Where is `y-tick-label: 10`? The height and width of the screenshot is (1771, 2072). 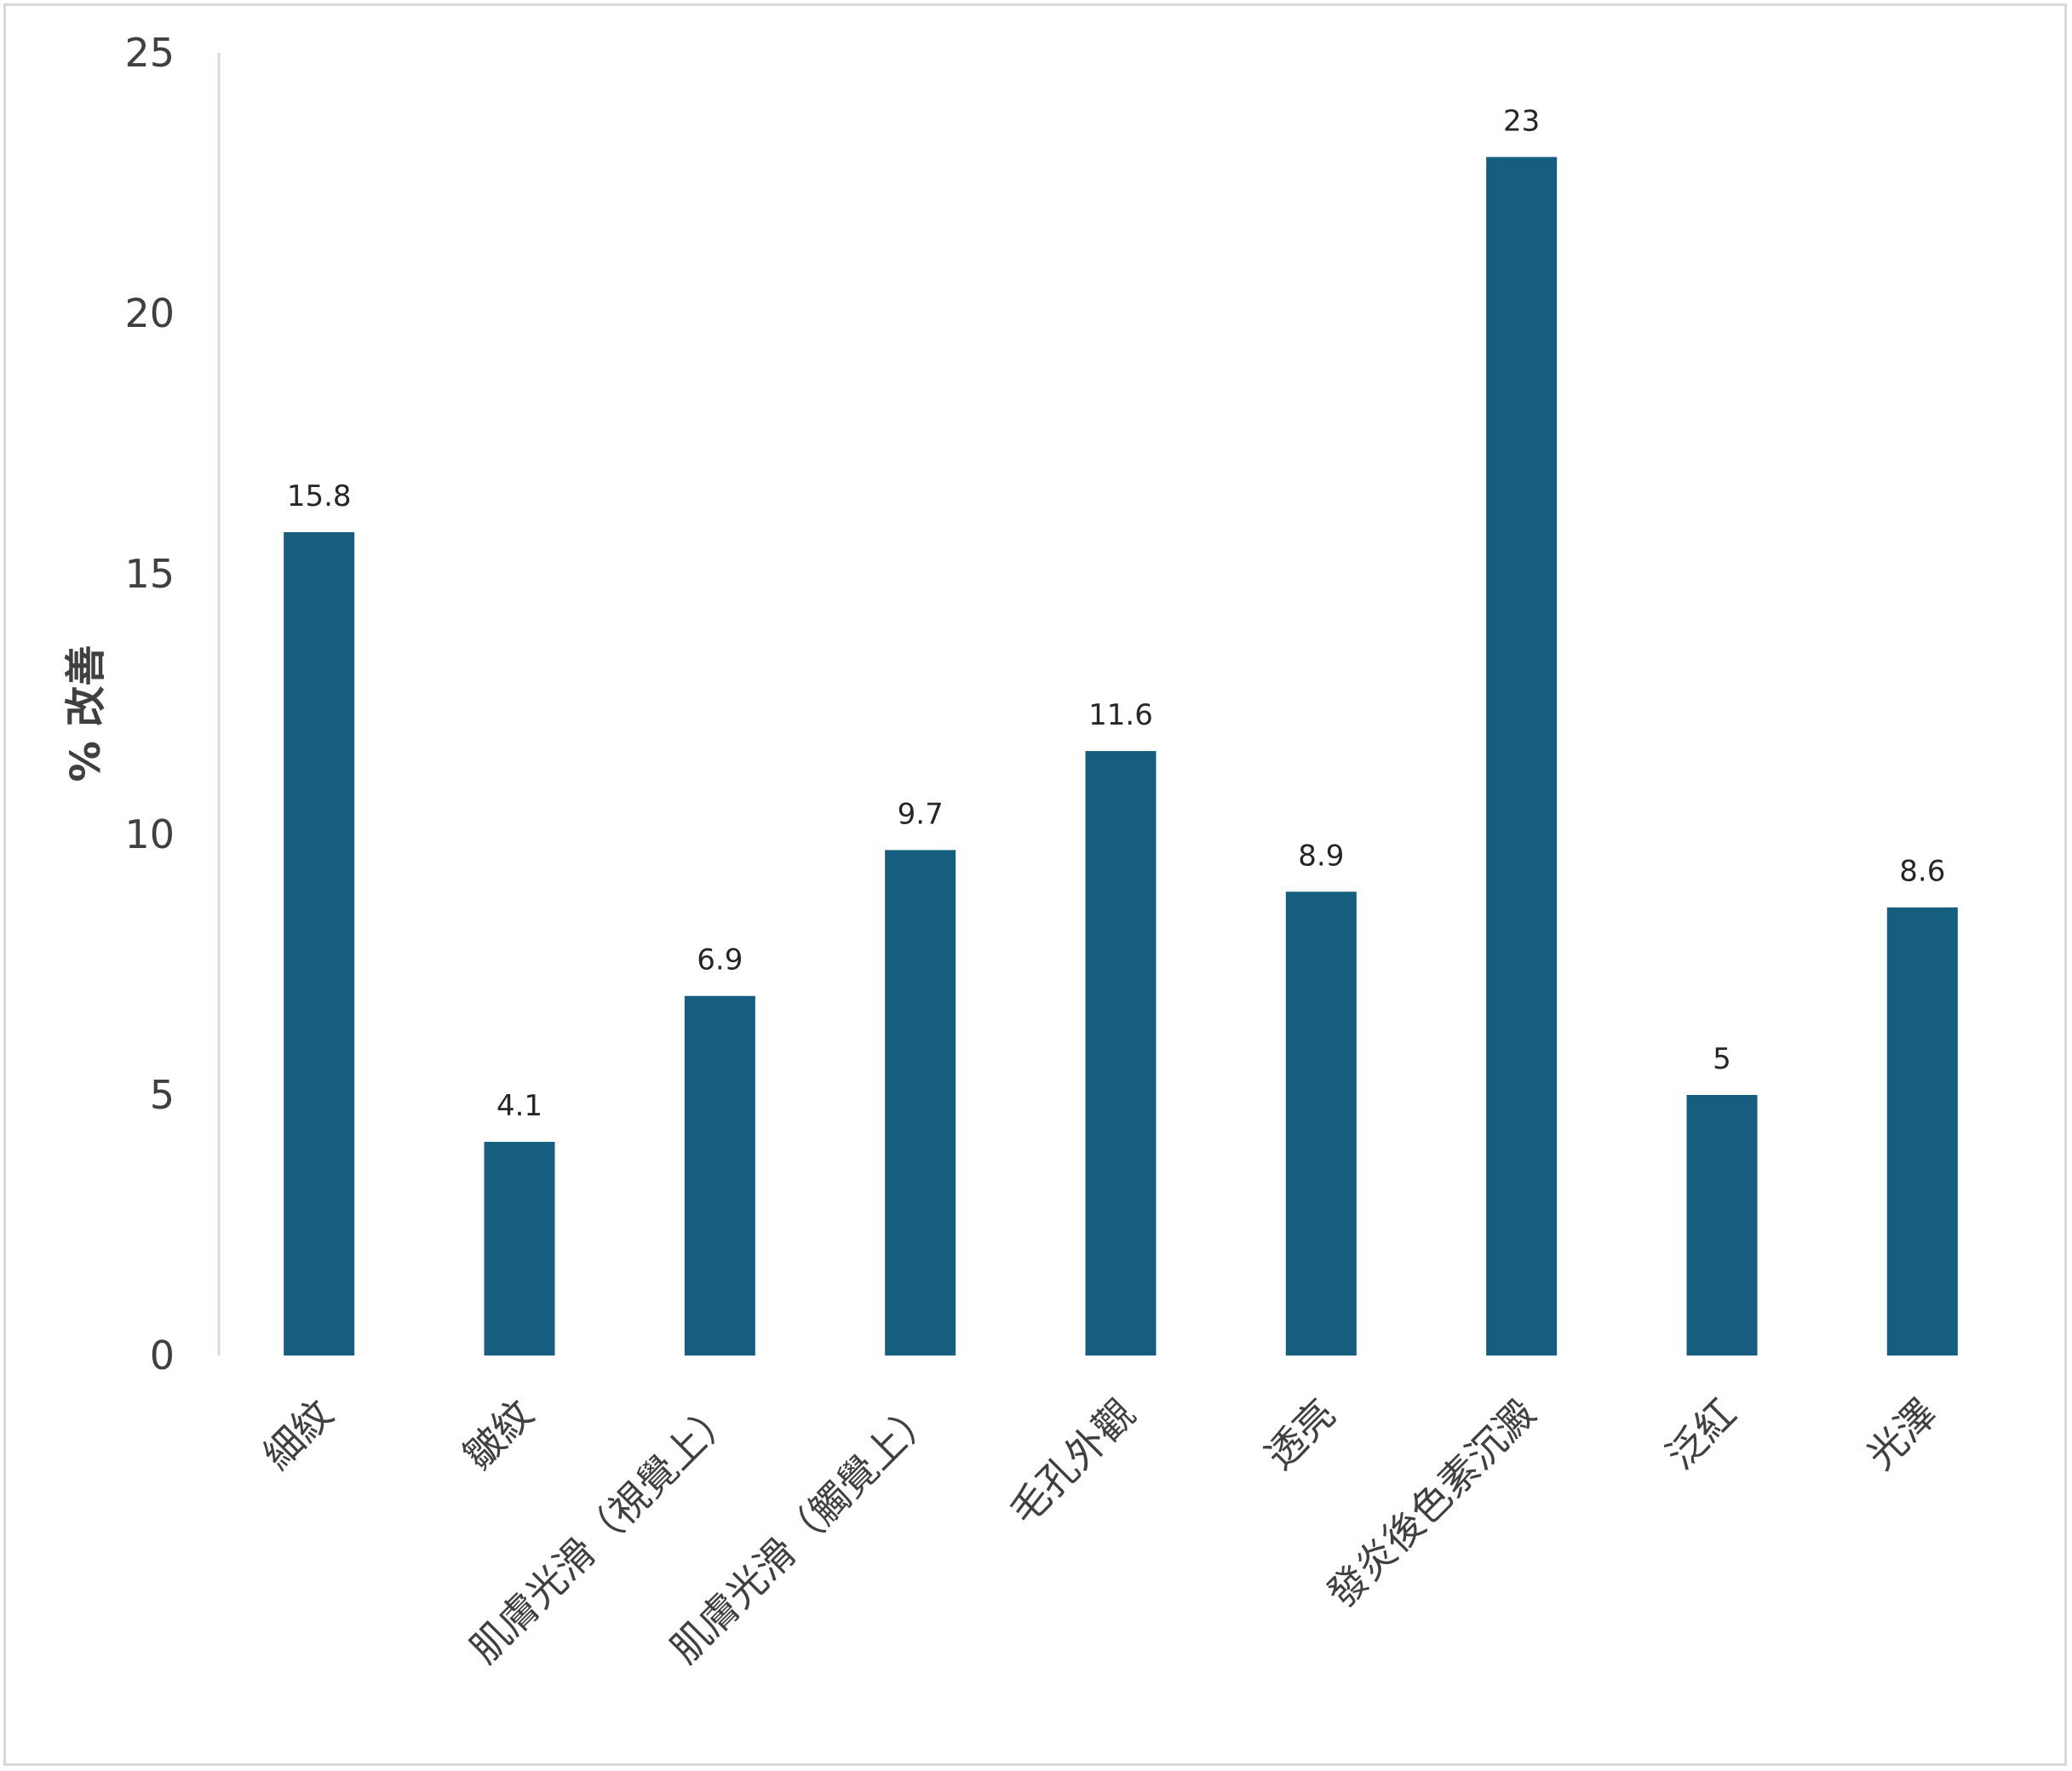 y-tick-label: 10 is located at coordinates (149, 834).